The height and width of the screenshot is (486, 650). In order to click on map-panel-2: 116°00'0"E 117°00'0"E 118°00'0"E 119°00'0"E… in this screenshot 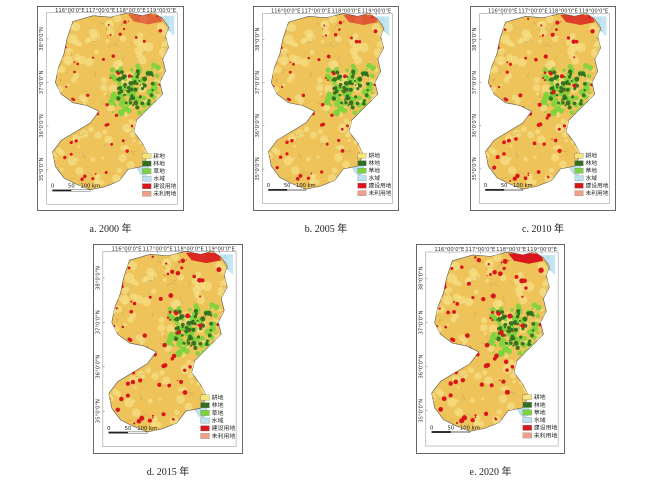, I will do `click(326, 108)`.